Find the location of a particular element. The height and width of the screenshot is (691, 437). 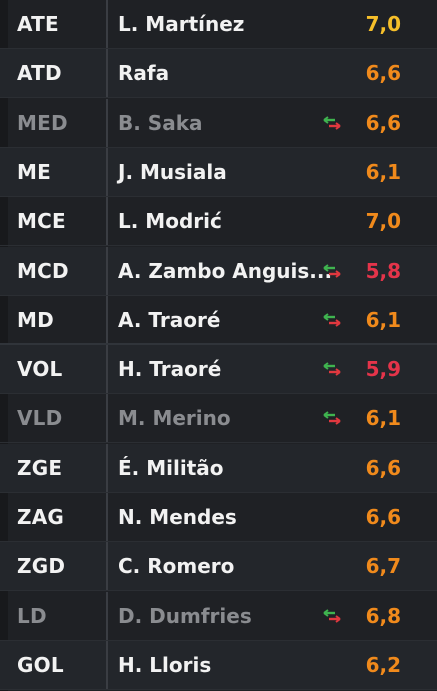

player-row: ATD Rafa 6,6 is located at coordinates (218, 73).